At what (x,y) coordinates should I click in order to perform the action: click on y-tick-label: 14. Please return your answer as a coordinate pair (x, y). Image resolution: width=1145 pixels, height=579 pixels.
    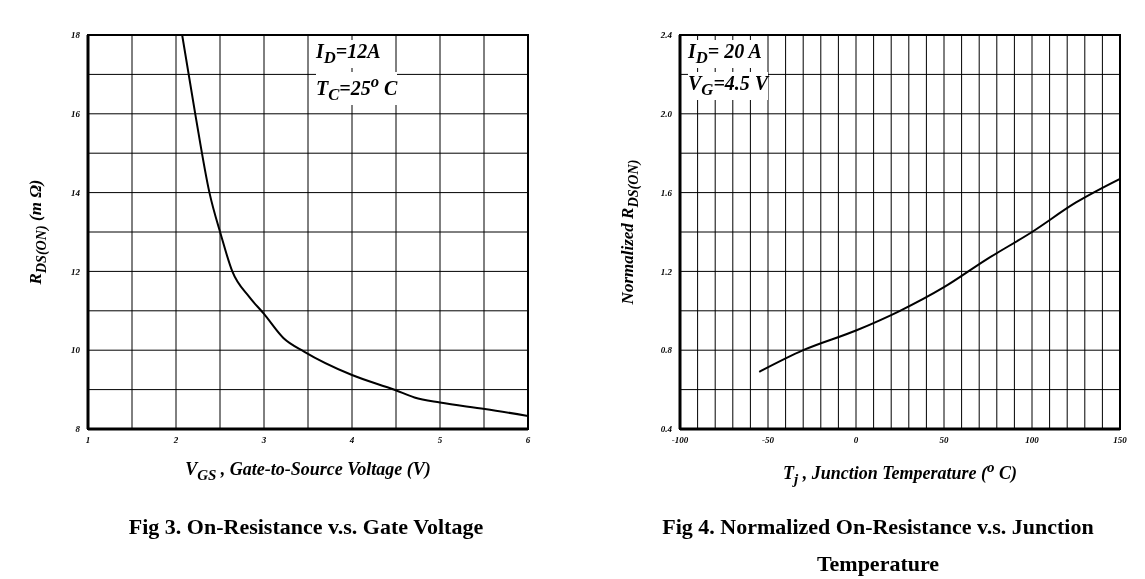
    Looking at the image, I should click on (76, 192).